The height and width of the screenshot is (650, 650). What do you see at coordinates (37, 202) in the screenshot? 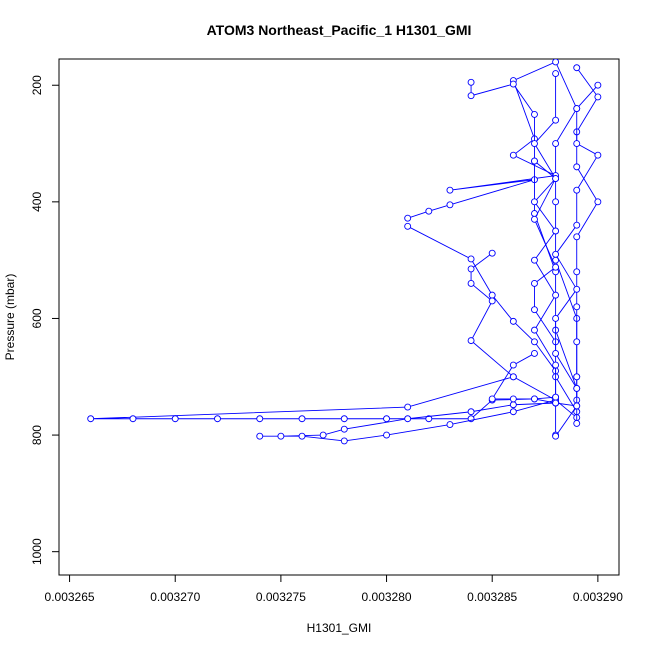
I see `y-tick-label: 400` at bounding box center [37, 202].